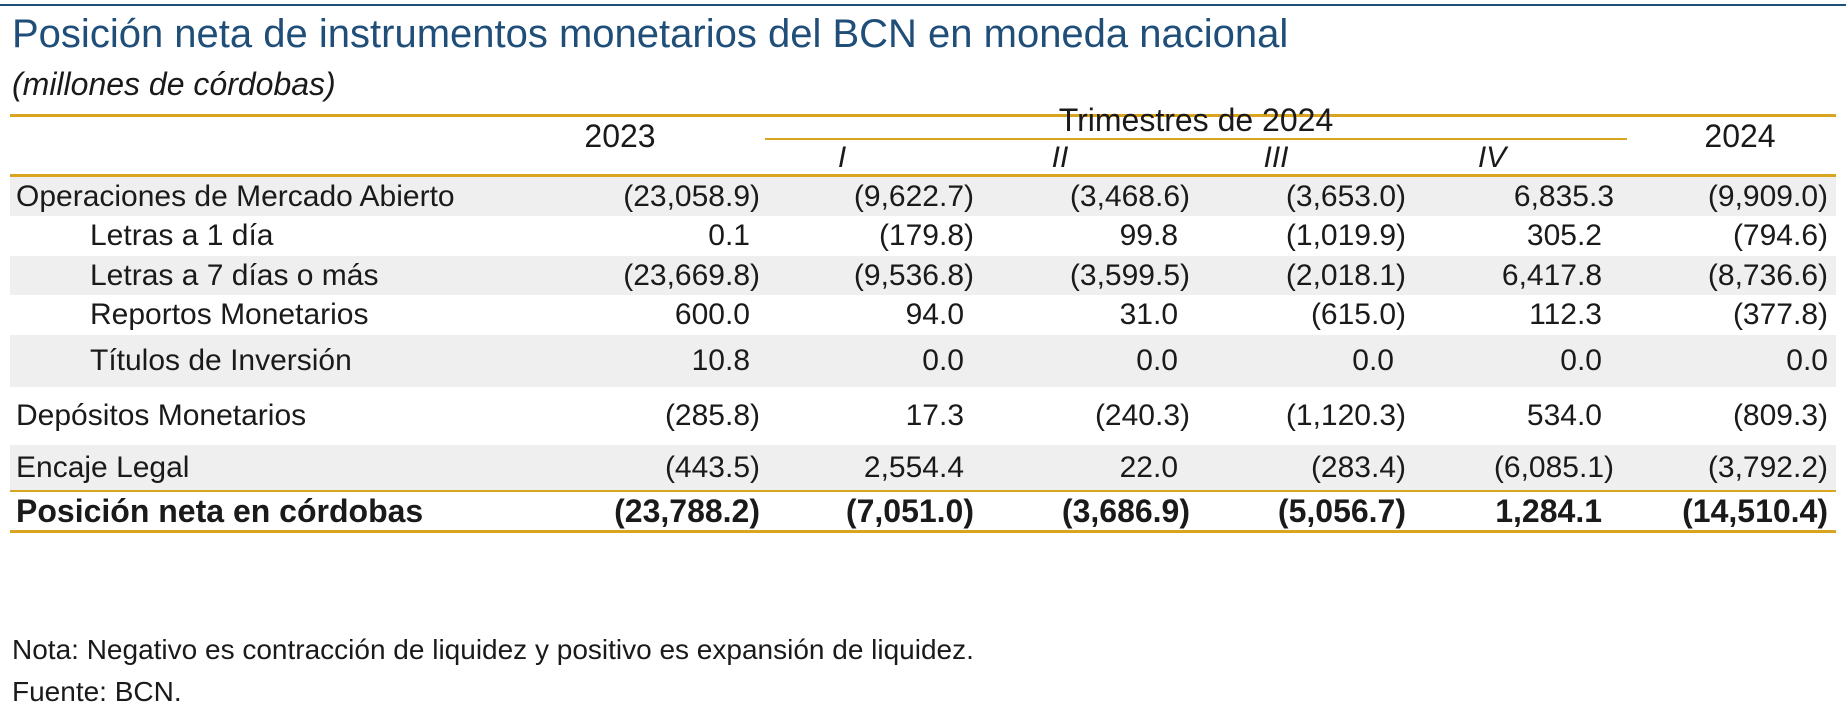 The image size is (1846, 714). Describe the element at coordinates (691, 196) in the screenshot. I see `value-2023: (23,058.9)` at that location.